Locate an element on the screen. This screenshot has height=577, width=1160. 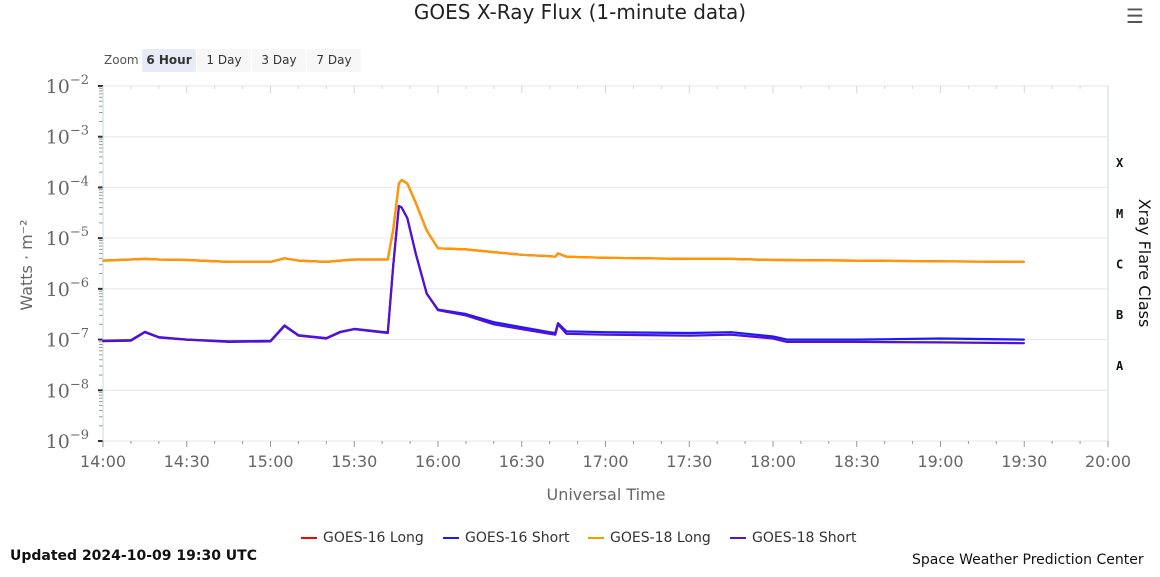
y-tick-label: 10⁻⁷ is located at coordinates (67, 339).